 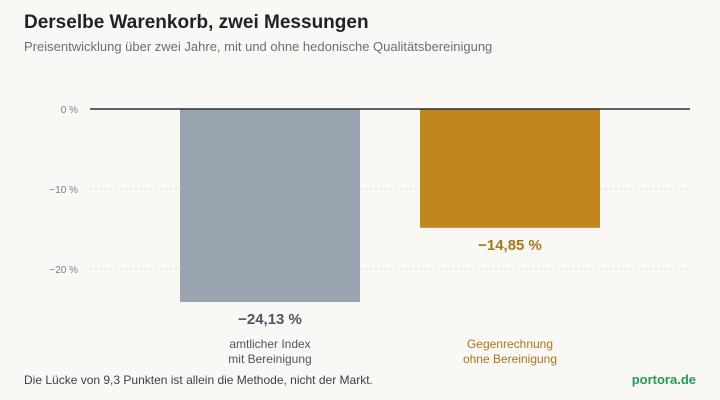 What do you see at coordinates (510, 245) in the screenshot?
I see `data-label: −14,85 %` at bounding box center [510, 245].